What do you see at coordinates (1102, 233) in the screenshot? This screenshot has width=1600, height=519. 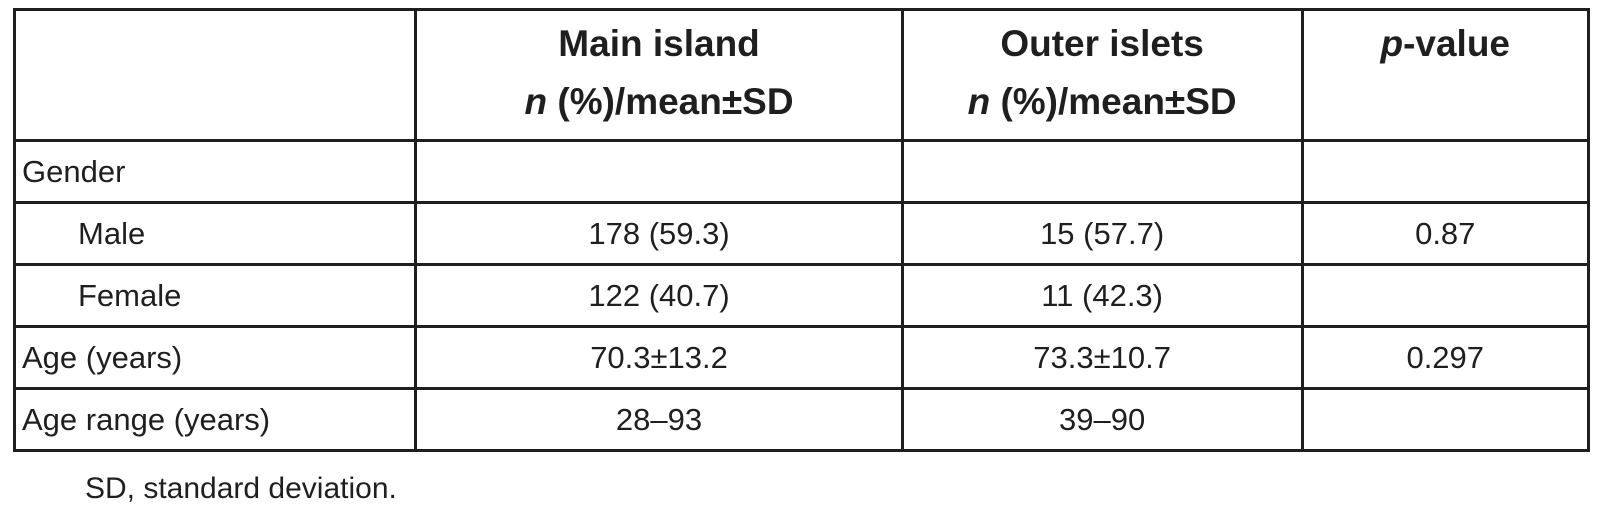 I see `cell-outer-islets: 15 (57.7)` at bounding box center [1102, 233].